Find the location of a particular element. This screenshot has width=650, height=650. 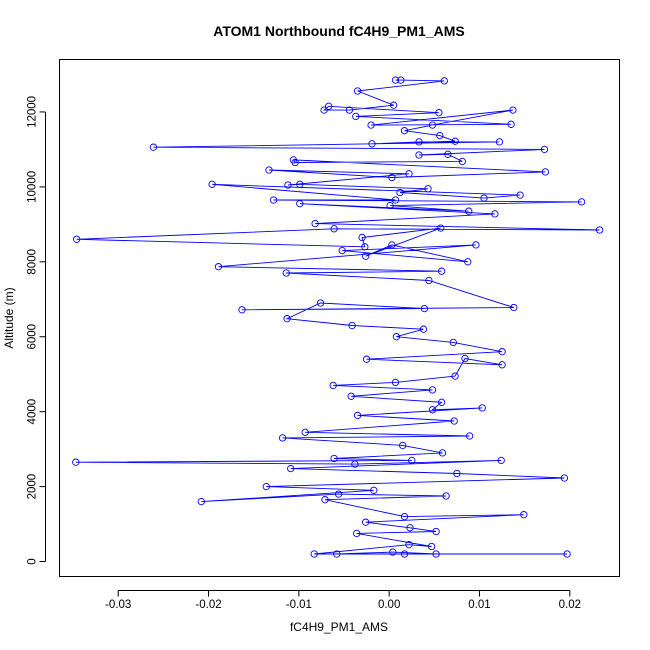

chart-title: ATOM1 Northbound fC4H9_PM1_AMS is located at coordinates (339, 31).